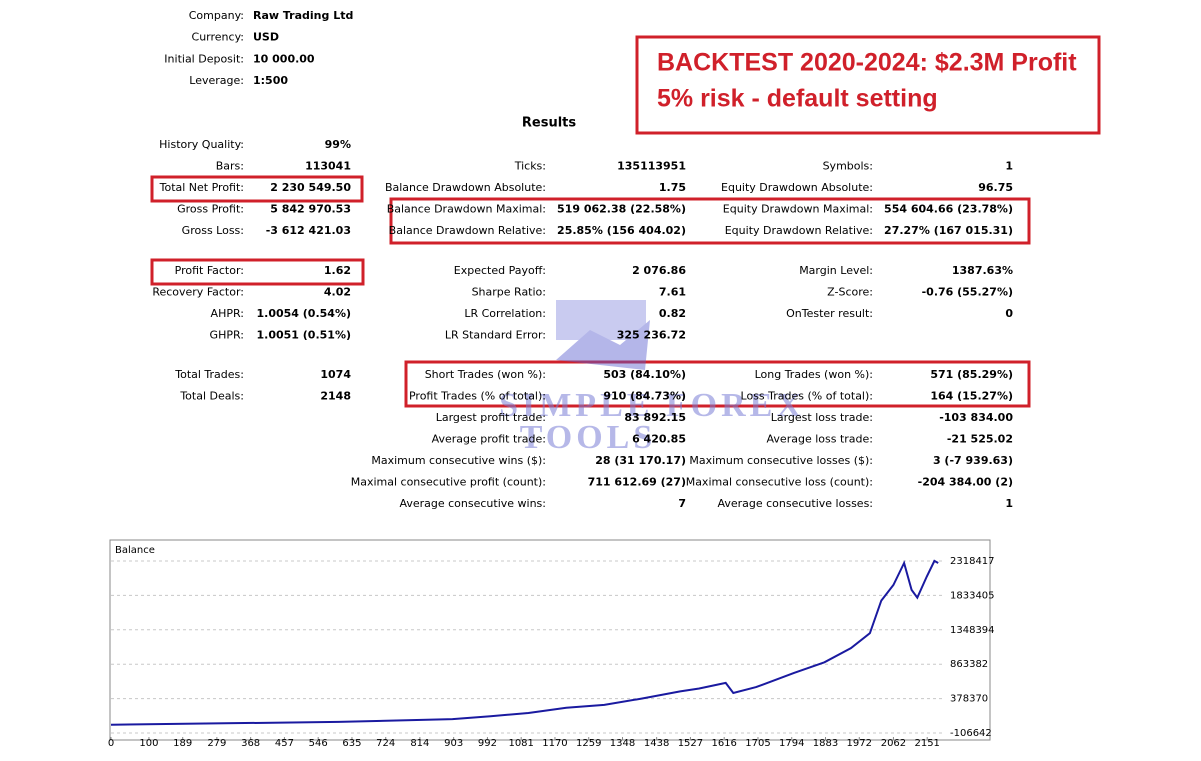 This screenshot has height=761, width=1201. Describe the element at coordinates (385, 743) in the screenshot. I see `x-tick-label: 724` at that location.